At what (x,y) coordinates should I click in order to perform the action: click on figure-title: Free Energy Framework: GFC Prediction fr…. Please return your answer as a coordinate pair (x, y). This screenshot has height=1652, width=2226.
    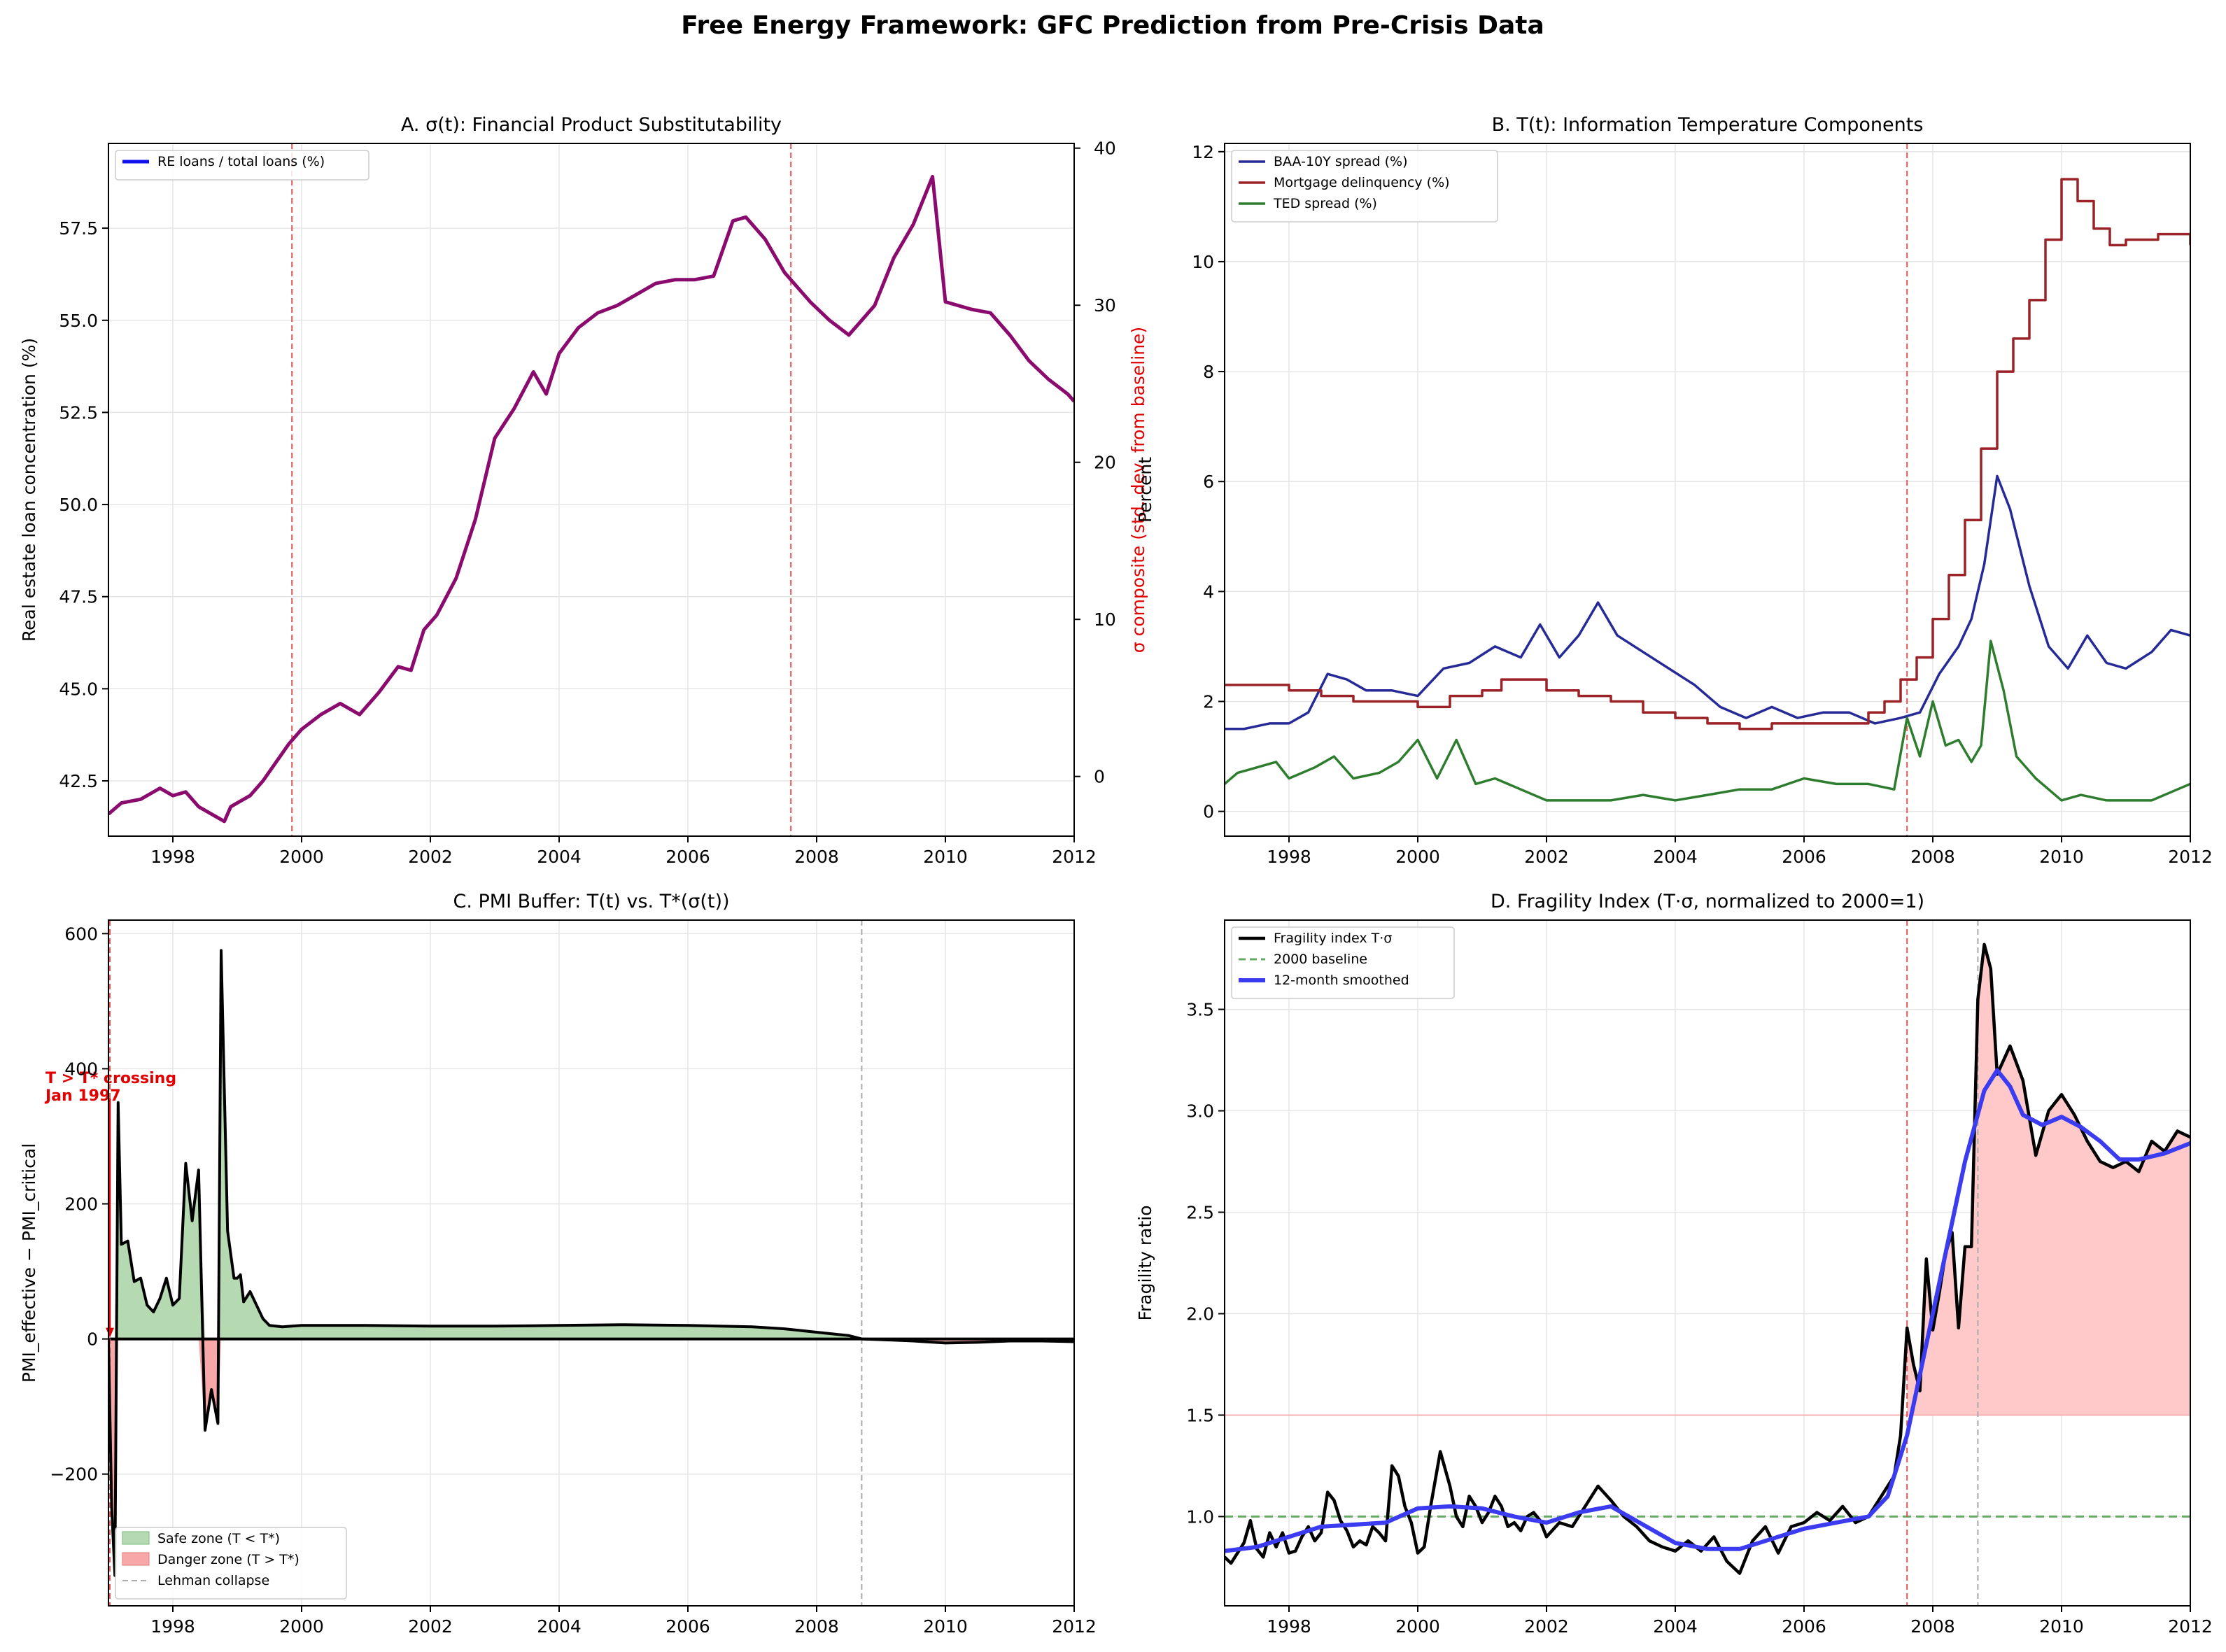
    Looking at the image, I should click on (1112, 25).